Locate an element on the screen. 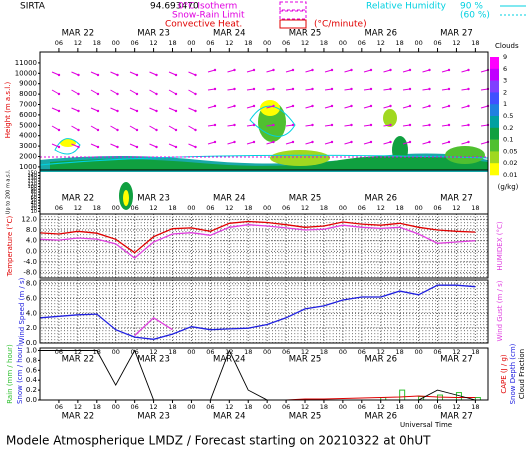 Image resolution: width=528 pixels, height=450 pixels. series-line is located at coordinates (153, 326).